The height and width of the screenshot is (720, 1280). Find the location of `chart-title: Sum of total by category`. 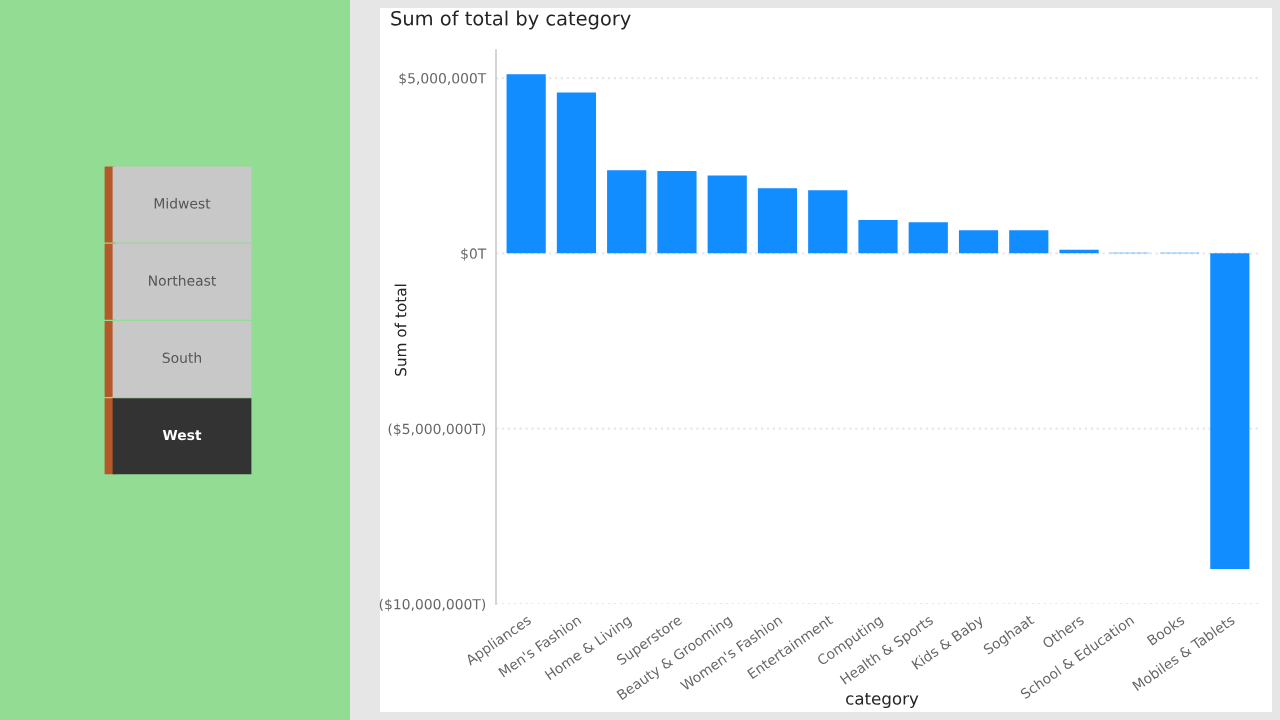

chart-title: Sum of total by category is located at coordinates (511, 20).